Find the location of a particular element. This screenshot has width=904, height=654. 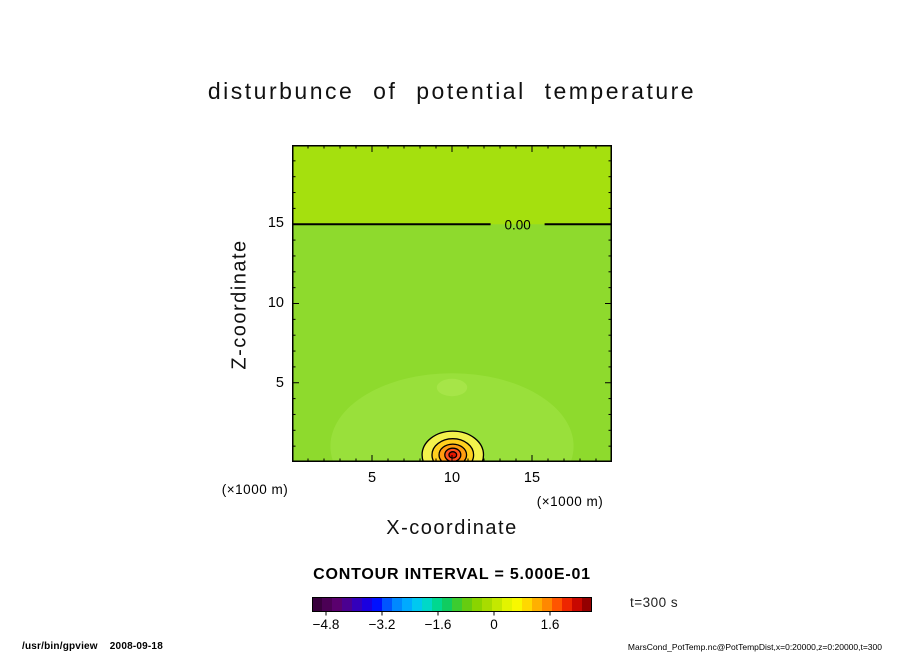

svg-text: −4.8 is located at coordinates (326, 624).